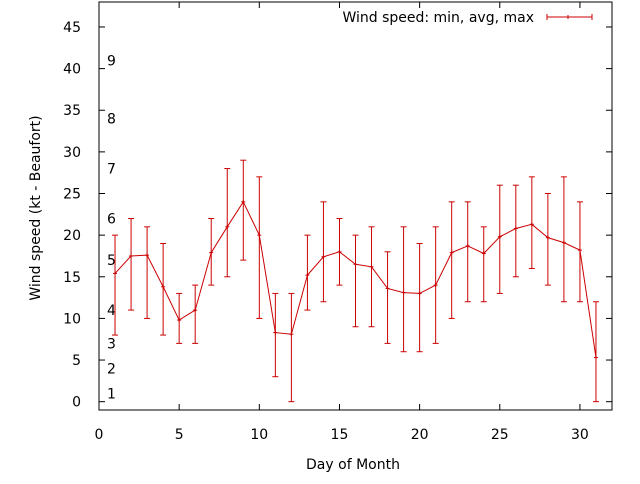 This screenshot has height=484, width=640. What do you see at coordinates (111, 219) in the screenshot?
I see `beaufort-label: 6` at bounding box center [111, 219].